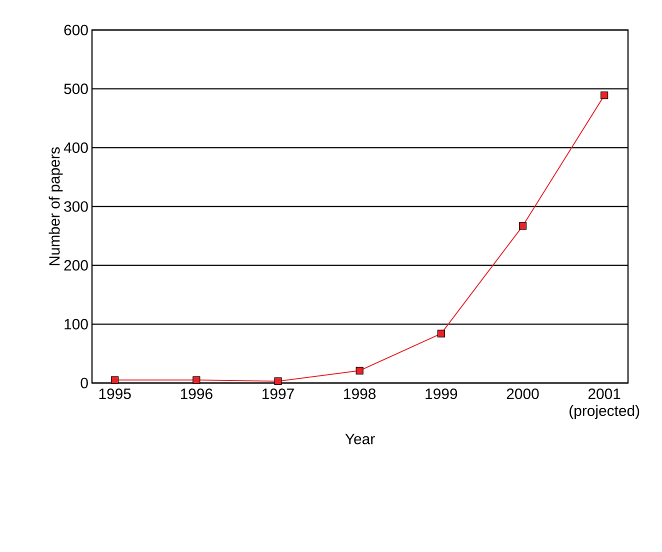 The image size is (662, 552). What do you see at coordinates (360, 439) in the screenshot?
I see `x-axis-title: Year` at bounding box center [360, 439].